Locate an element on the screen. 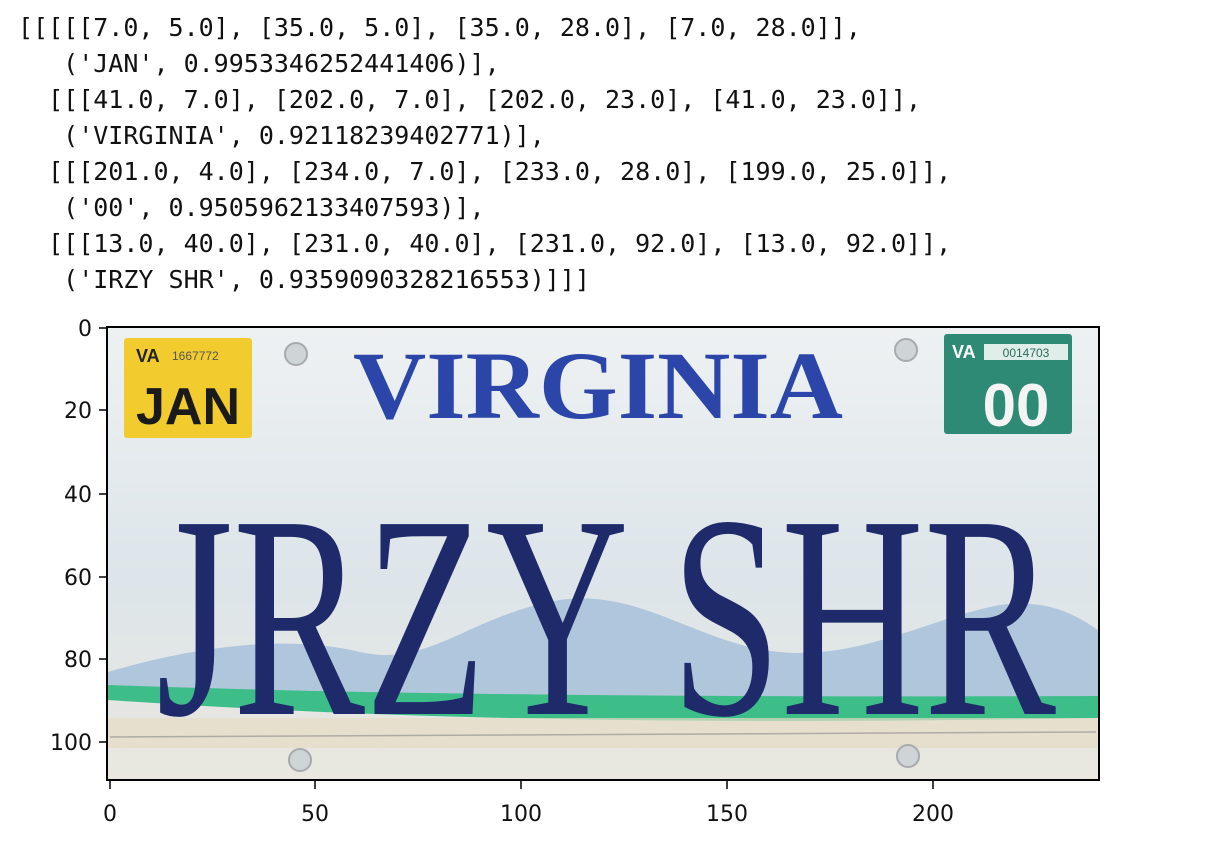  year-decal-state: VA is located at coordinates (964, 352).